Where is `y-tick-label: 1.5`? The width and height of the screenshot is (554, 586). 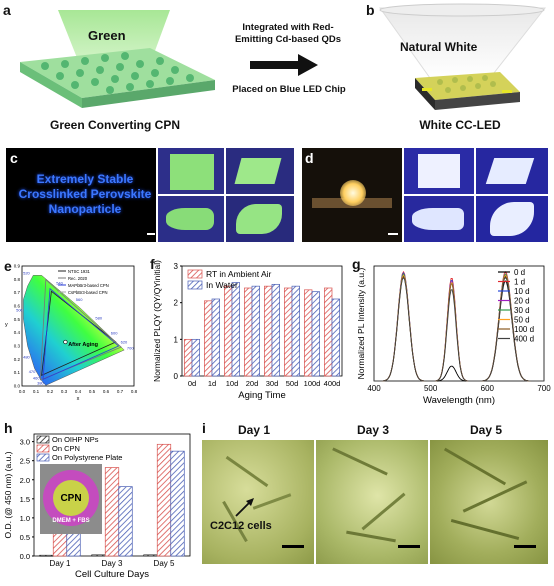
y-tick-label: 1.5 is located at coordinates (25, 499).